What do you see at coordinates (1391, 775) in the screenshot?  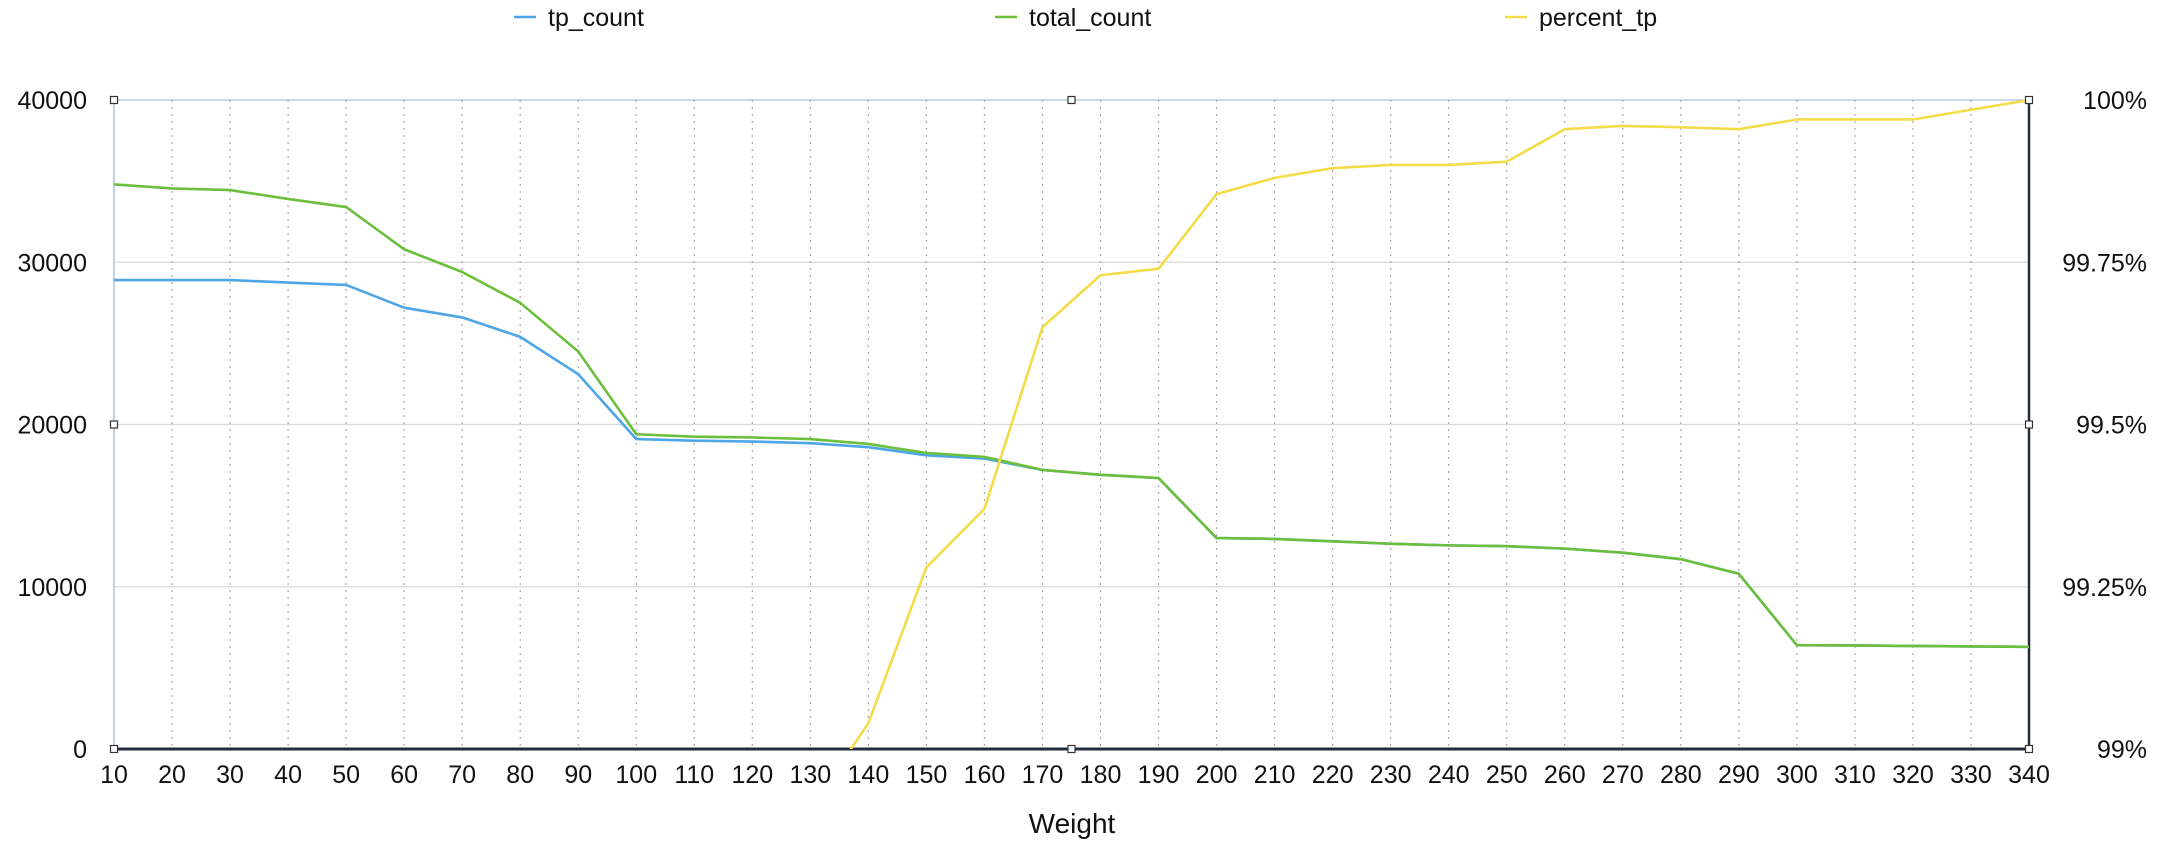 I see `x-tick-label: 230` at bounding box center [1391, 775].